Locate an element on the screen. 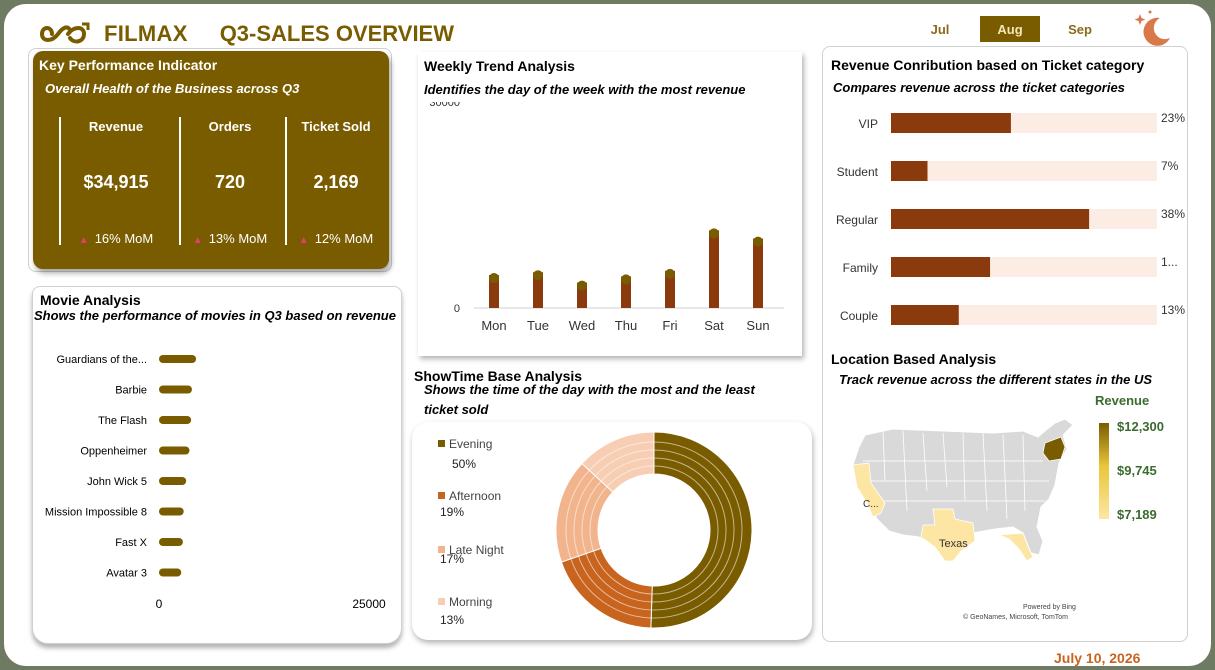 This screenshot has width=1215, height=670. ticket-value-label: 23% is located at coordinates (1173, 118).